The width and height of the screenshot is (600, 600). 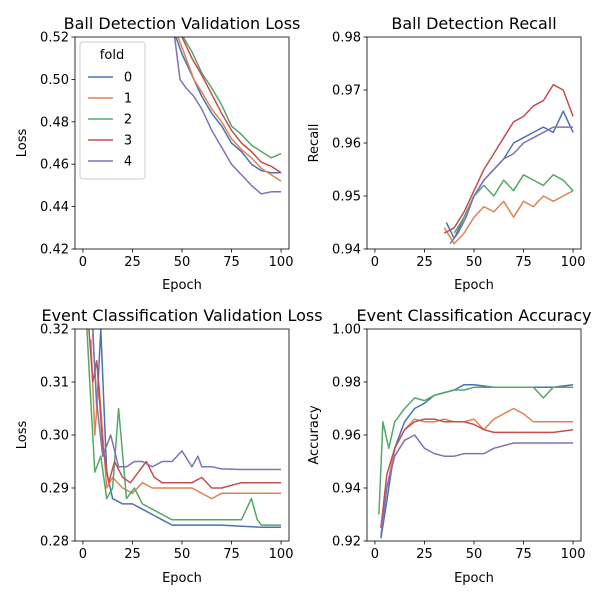 What do you see at coordinates (54, 489) in the screenshot?
I see `y-tick-label: 0.29` at bounding box center [54, 489].